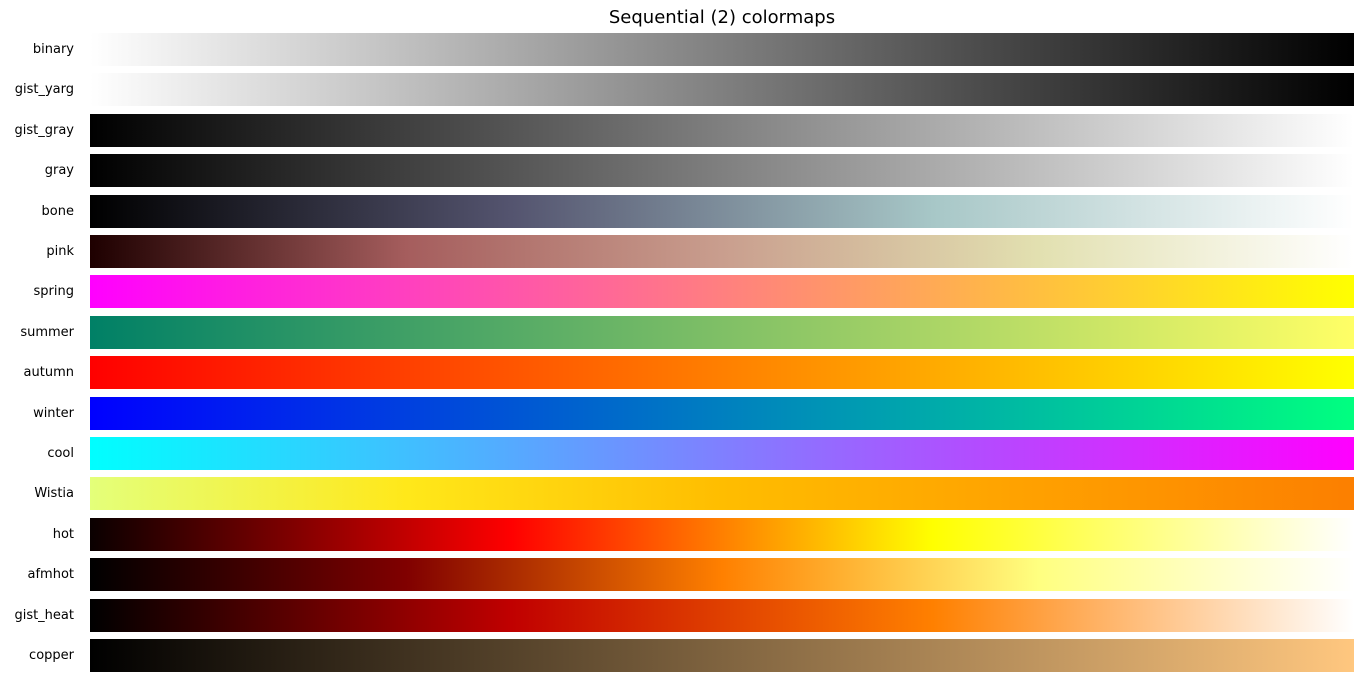 This screenshot has width=1363, height=682. Describe the element at coordinates (722, 332) in the screenshot. I see `colormap-strip-summer` at that location.